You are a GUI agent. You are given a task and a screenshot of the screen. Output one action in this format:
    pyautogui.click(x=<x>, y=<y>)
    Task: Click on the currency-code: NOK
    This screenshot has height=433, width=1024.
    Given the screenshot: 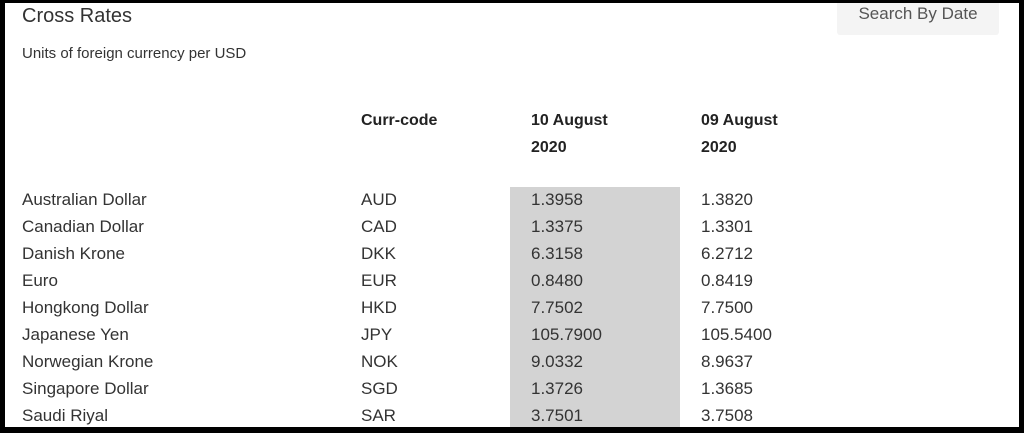 What is the action you would take?
    pyautogui.click(x=379, y=361)
    